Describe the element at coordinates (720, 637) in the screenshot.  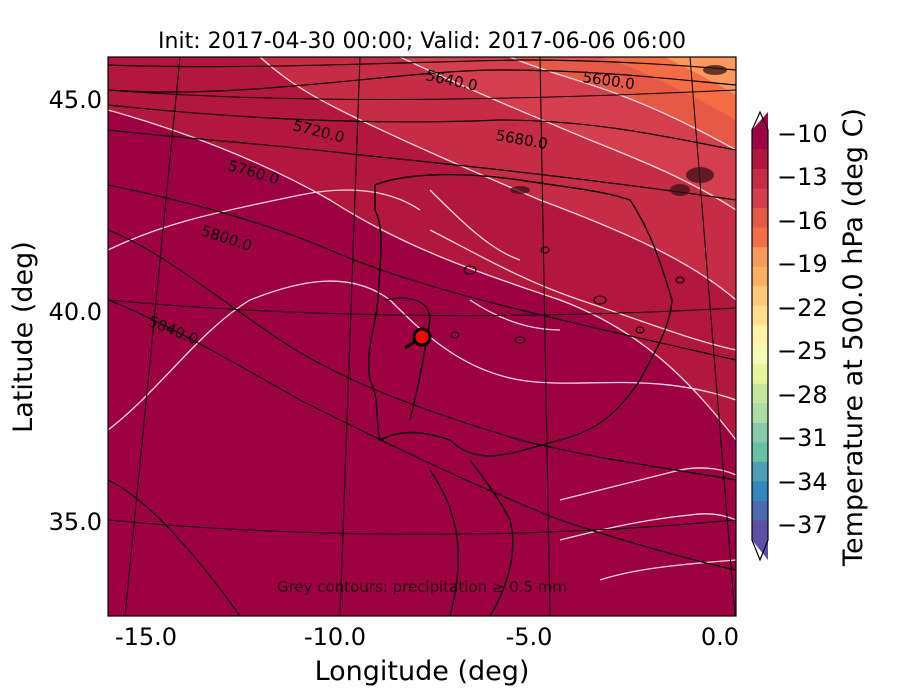
I see `x-tick-label: 0.0` at that location.